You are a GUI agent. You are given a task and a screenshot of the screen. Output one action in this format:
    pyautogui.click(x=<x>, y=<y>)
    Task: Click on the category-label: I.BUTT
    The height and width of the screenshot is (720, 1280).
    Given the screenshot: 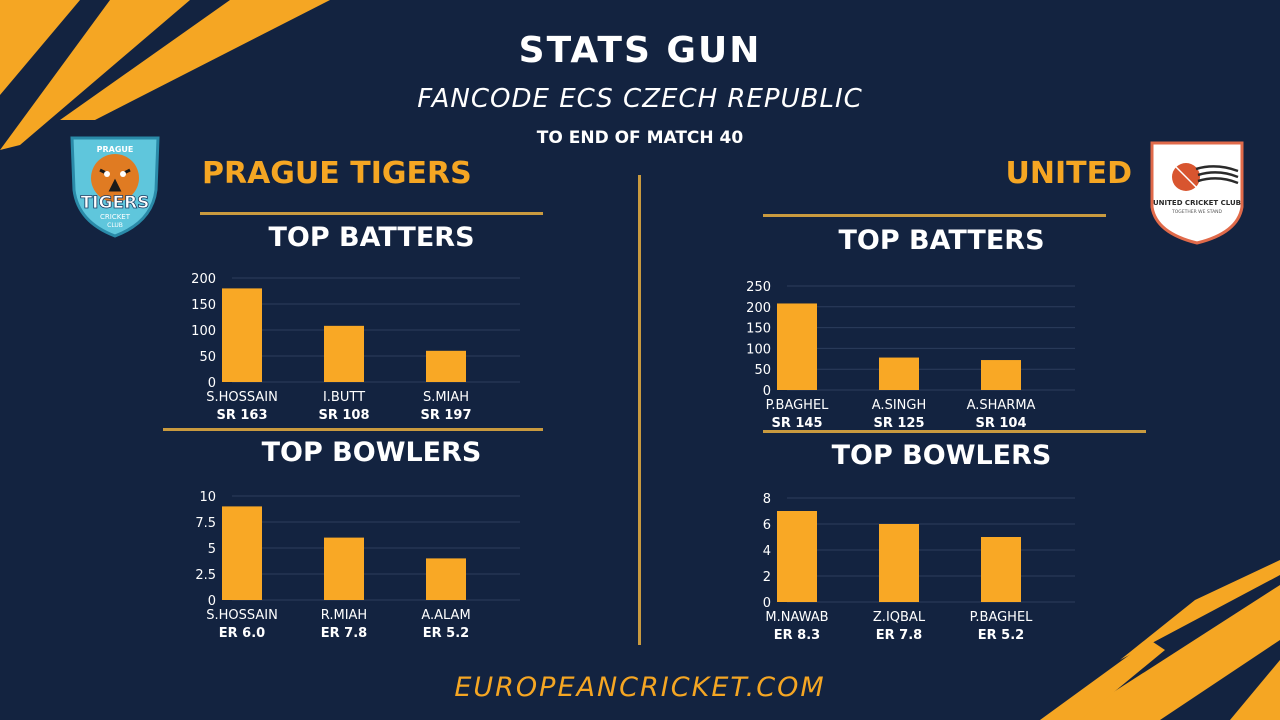 What is the action you would take?
    pyautogui.click(x=344, y=397)
    